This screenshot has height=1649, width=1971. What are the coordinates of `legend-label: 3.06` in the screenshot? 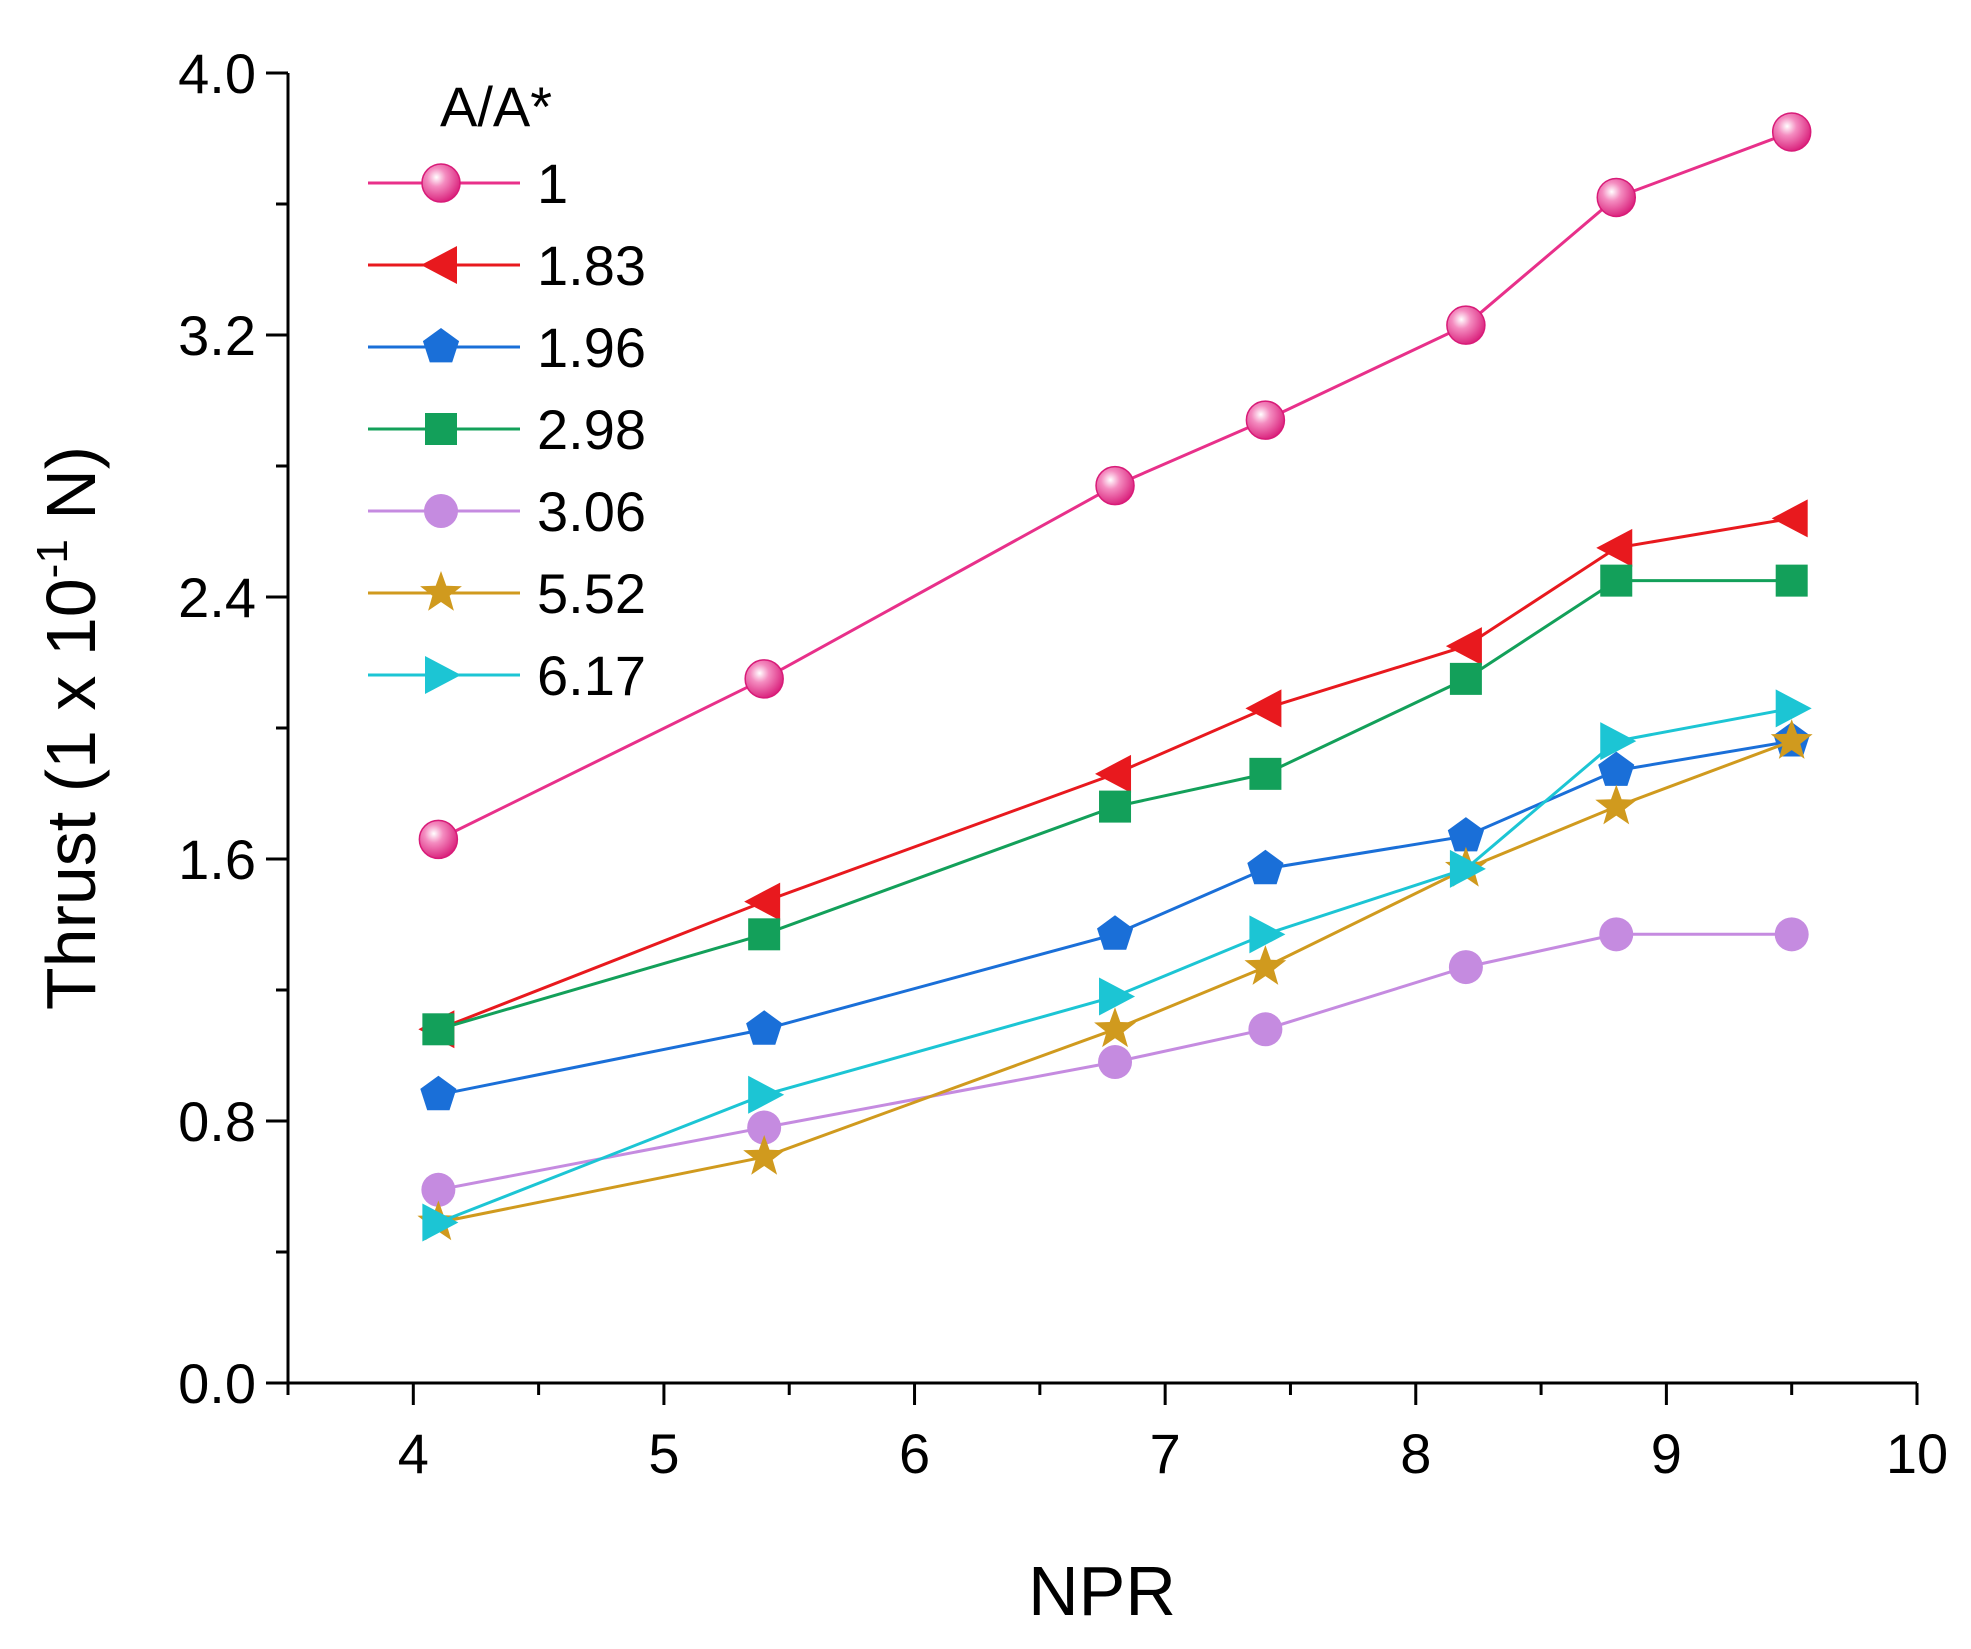 It's located at (591, 511).